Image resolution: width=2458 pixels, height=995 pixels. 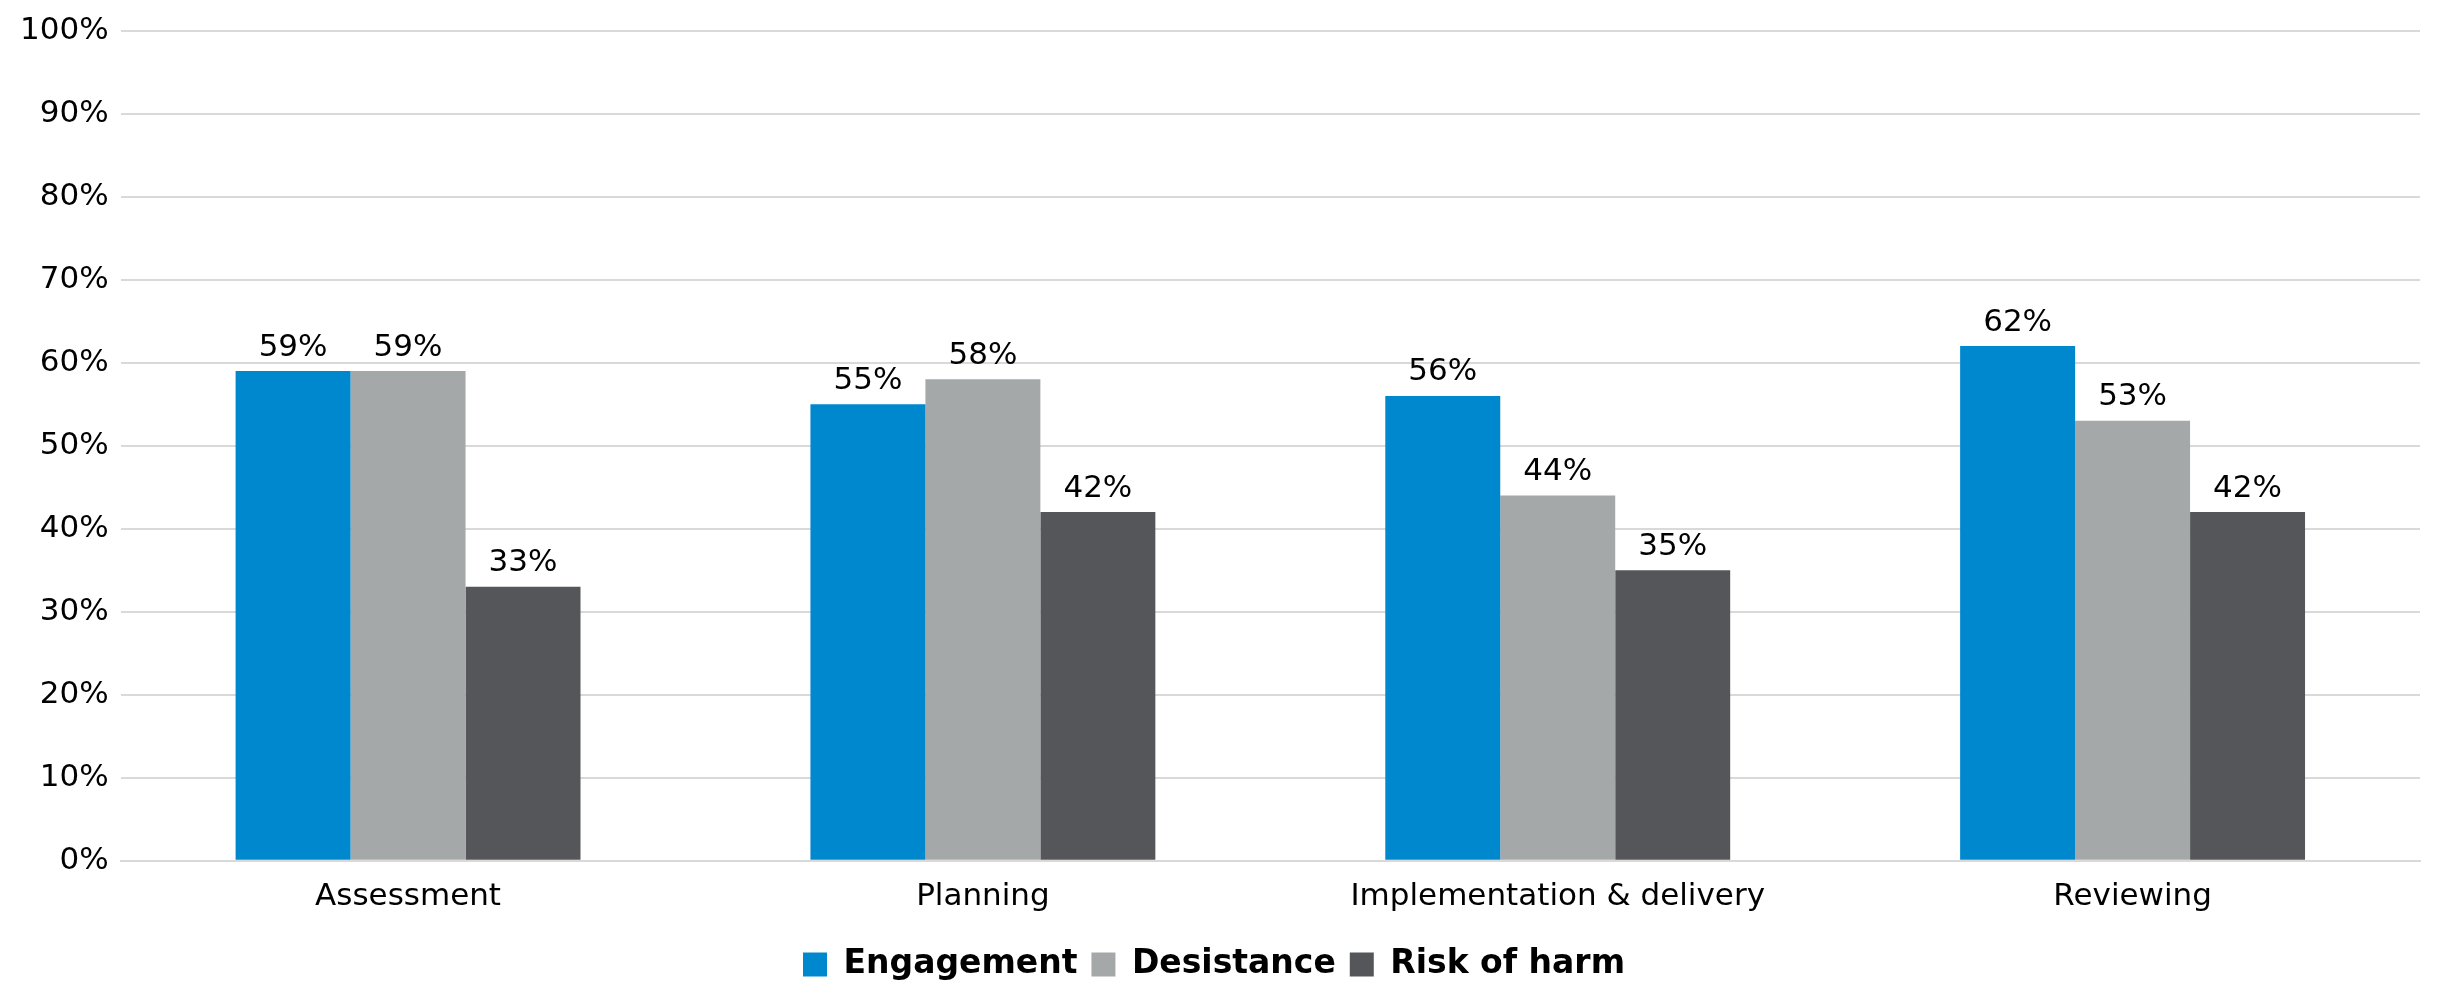 I want to click on y-tick-label: 0%, so click(x=84, y=857).